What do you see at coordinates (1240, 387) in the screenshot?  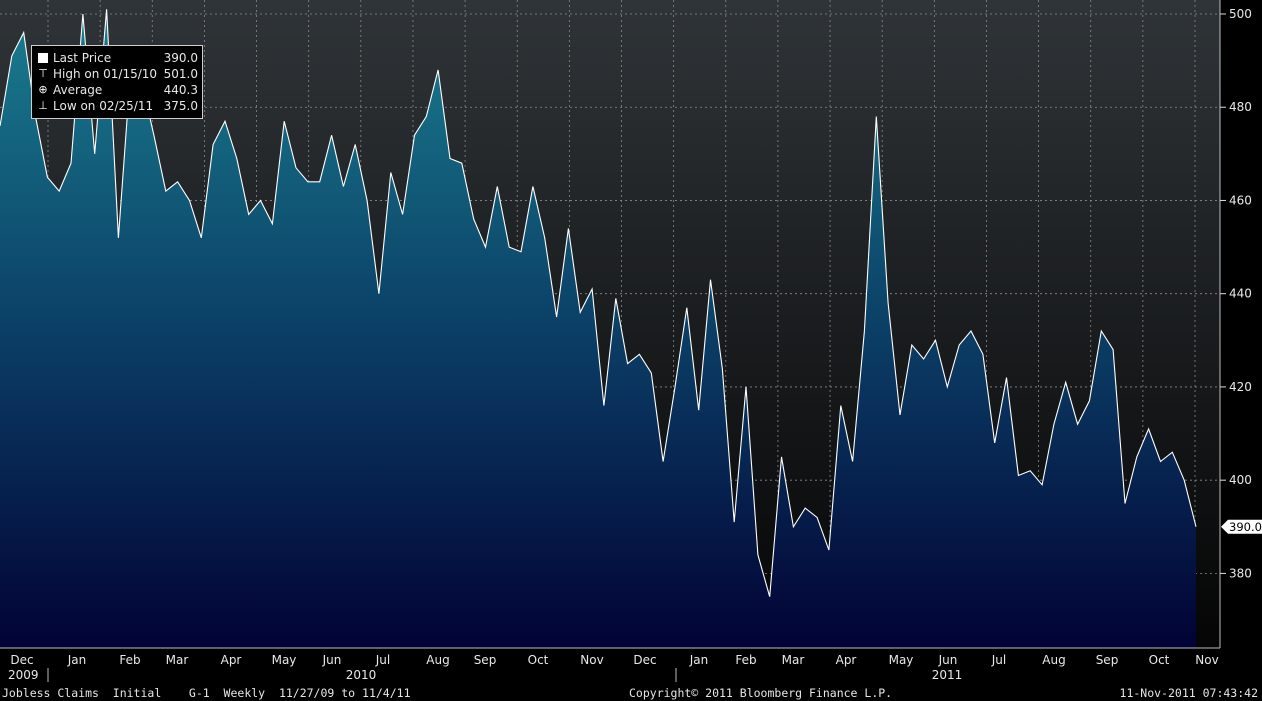 I see `y-tick-label: 420` at bounding box center [1240, 387].